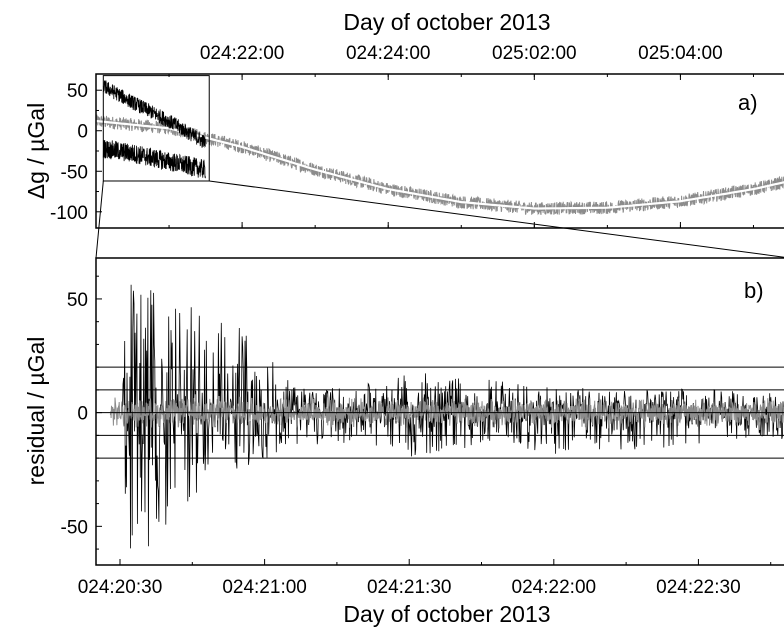 The height and width of the screenshot is (637, 784). What do you see at coordinates (698, 587) in the screenshot?
I see `panel-b-xtick-label: 024:22:30` at bounding box center [698, 587].